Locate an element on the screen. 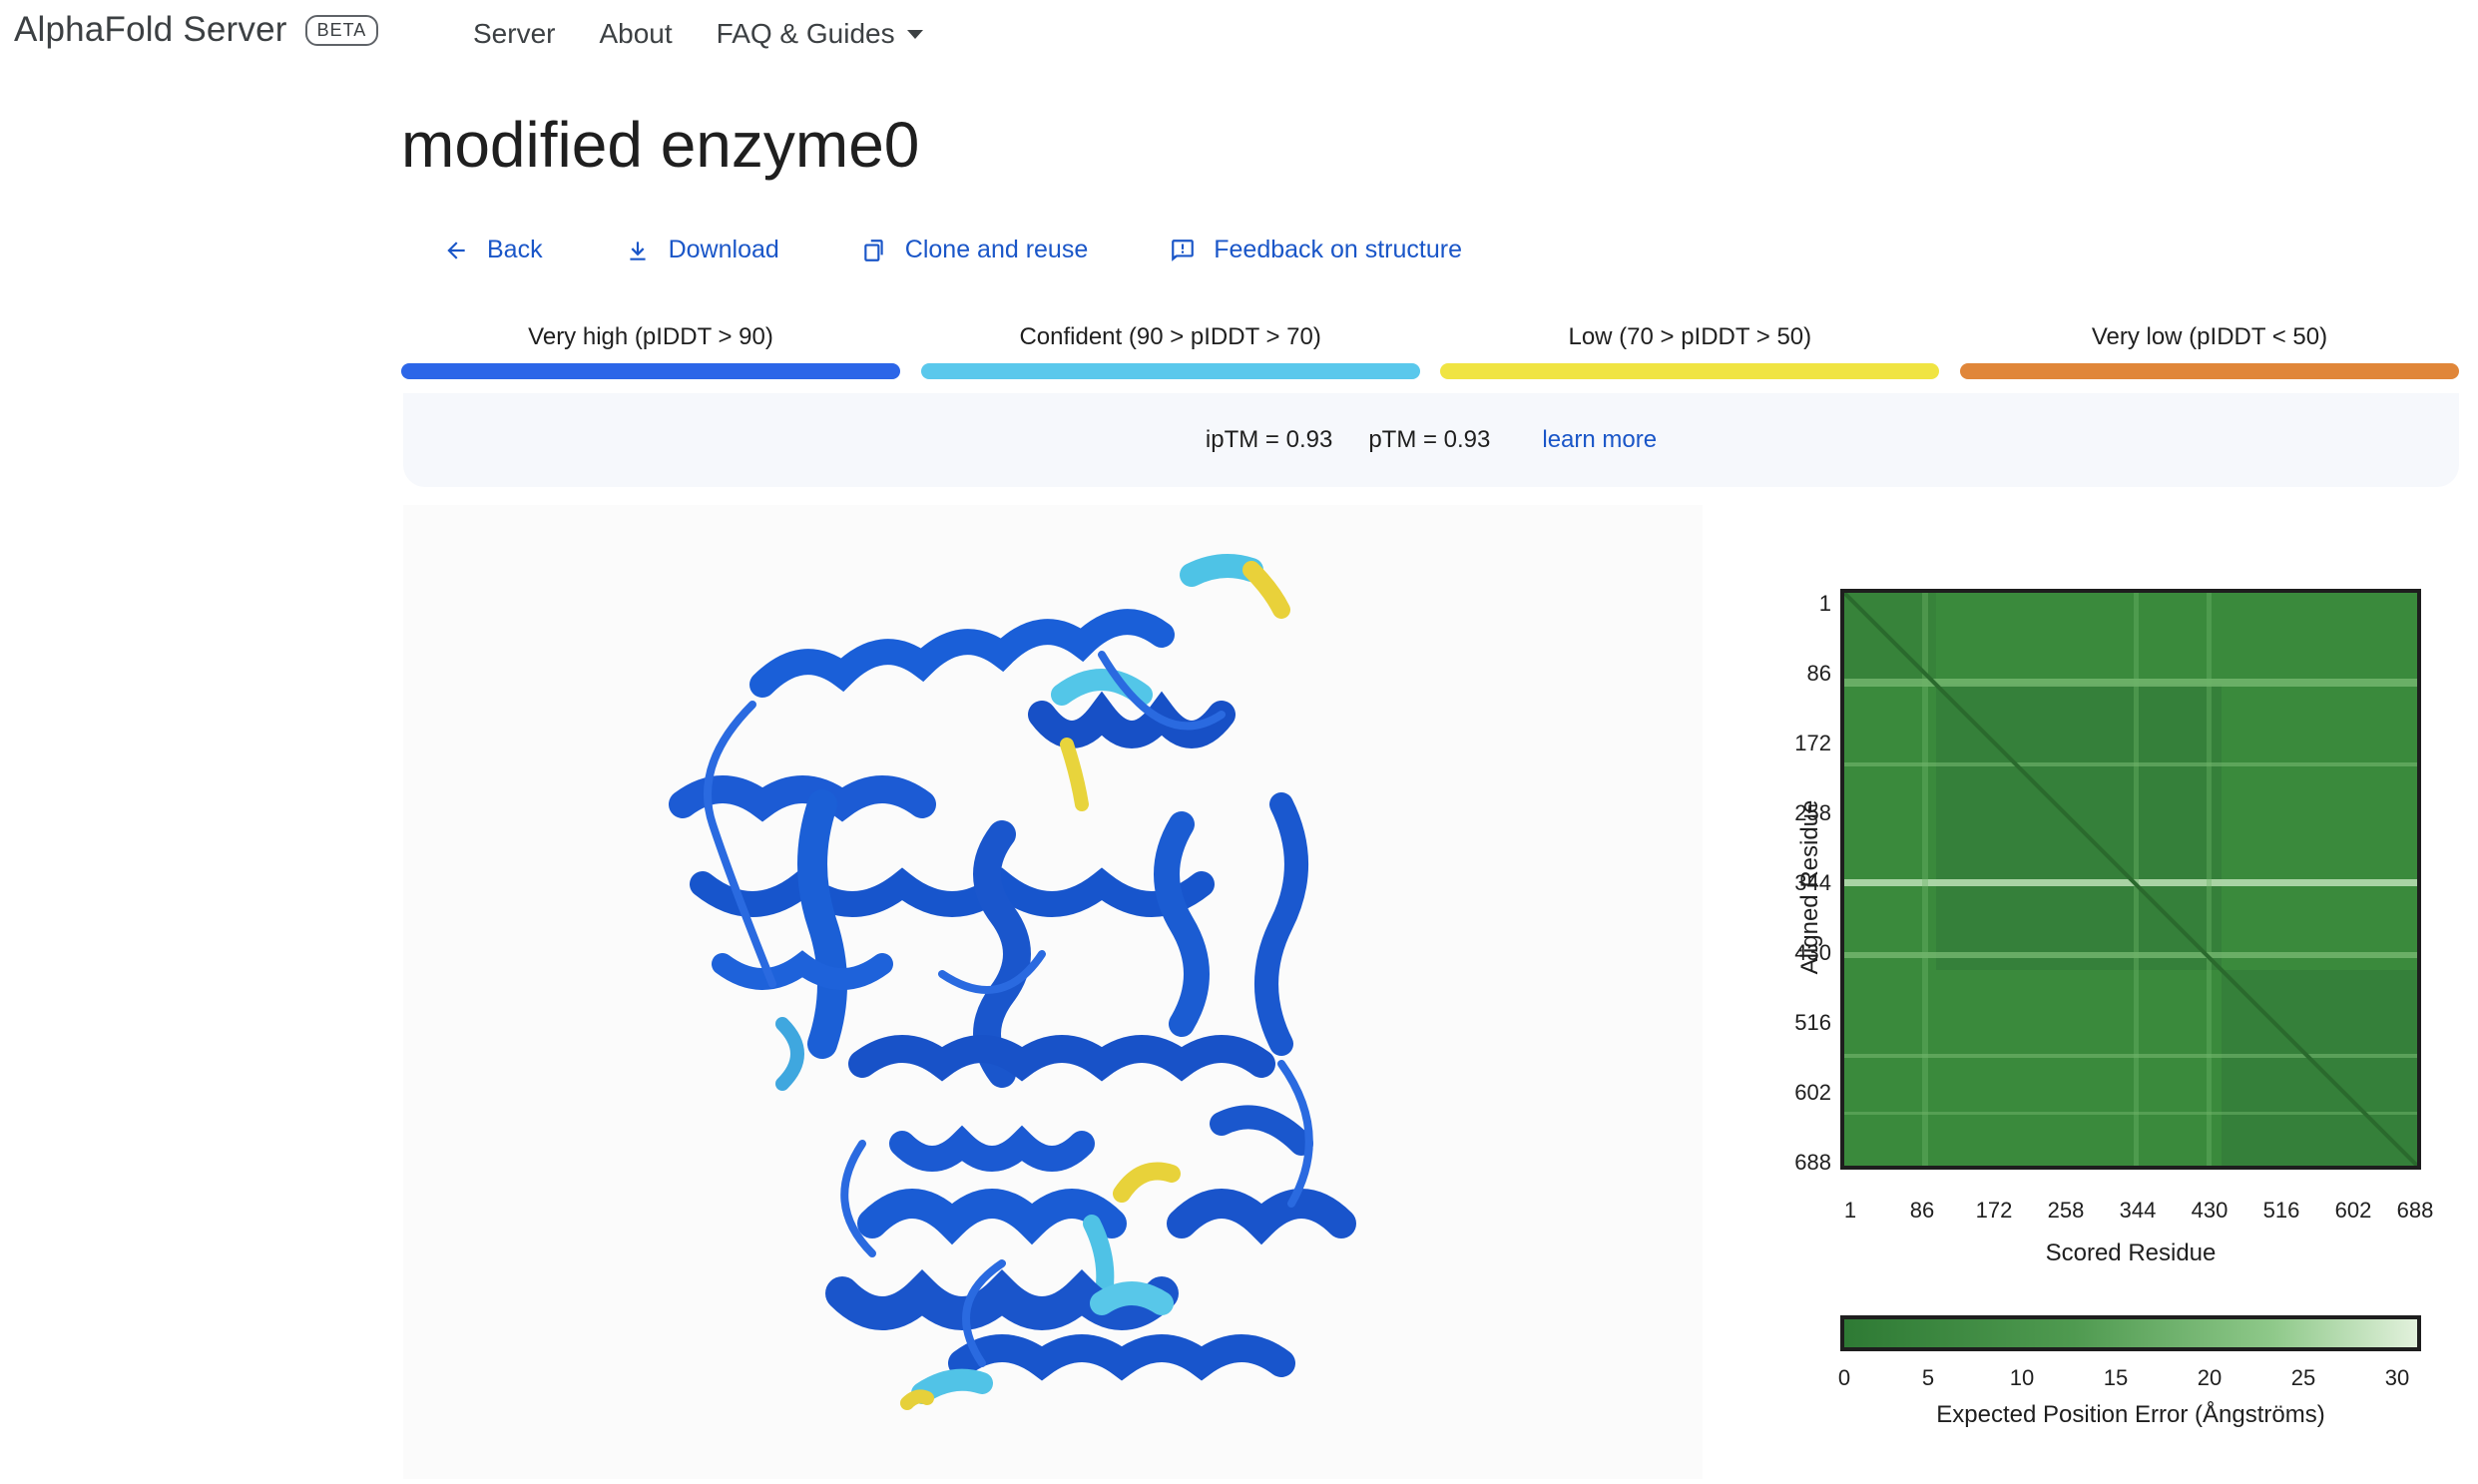  download-label: Download is located at coordinates (723, 249).